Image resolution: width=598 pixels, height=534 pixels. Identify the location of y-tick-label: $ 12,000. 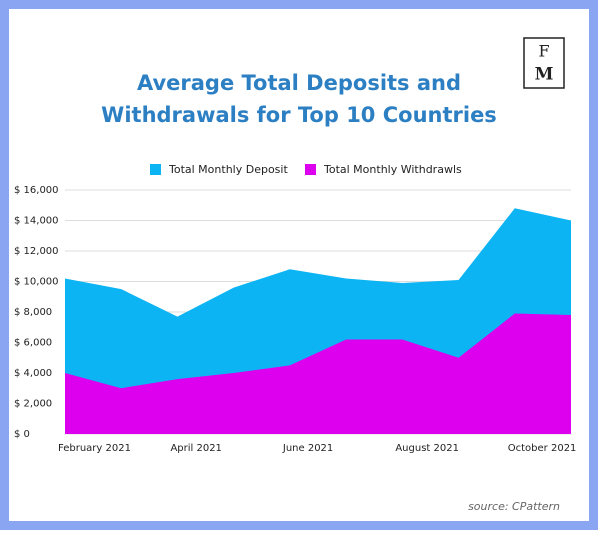
(36, 251).